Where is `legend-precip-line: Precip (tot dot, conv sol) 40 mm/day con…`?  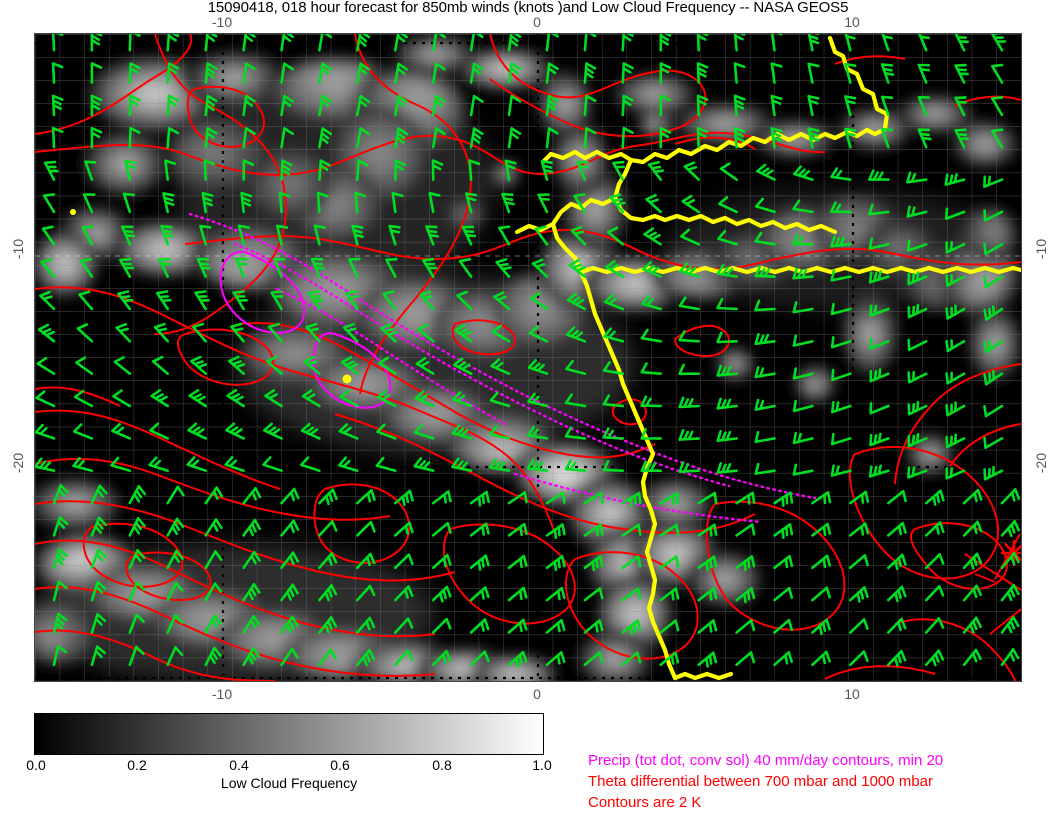 legend-precip-line: Precip (tot dot, conv sol) 40 mm/day con… is located at coordinates (766, 760).